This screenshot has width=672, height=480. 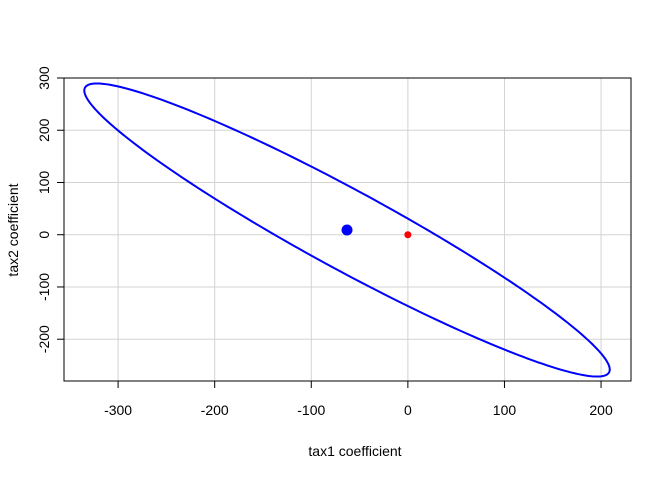 I want to click on x-tick-label: 100, so click(x=505, y=410).